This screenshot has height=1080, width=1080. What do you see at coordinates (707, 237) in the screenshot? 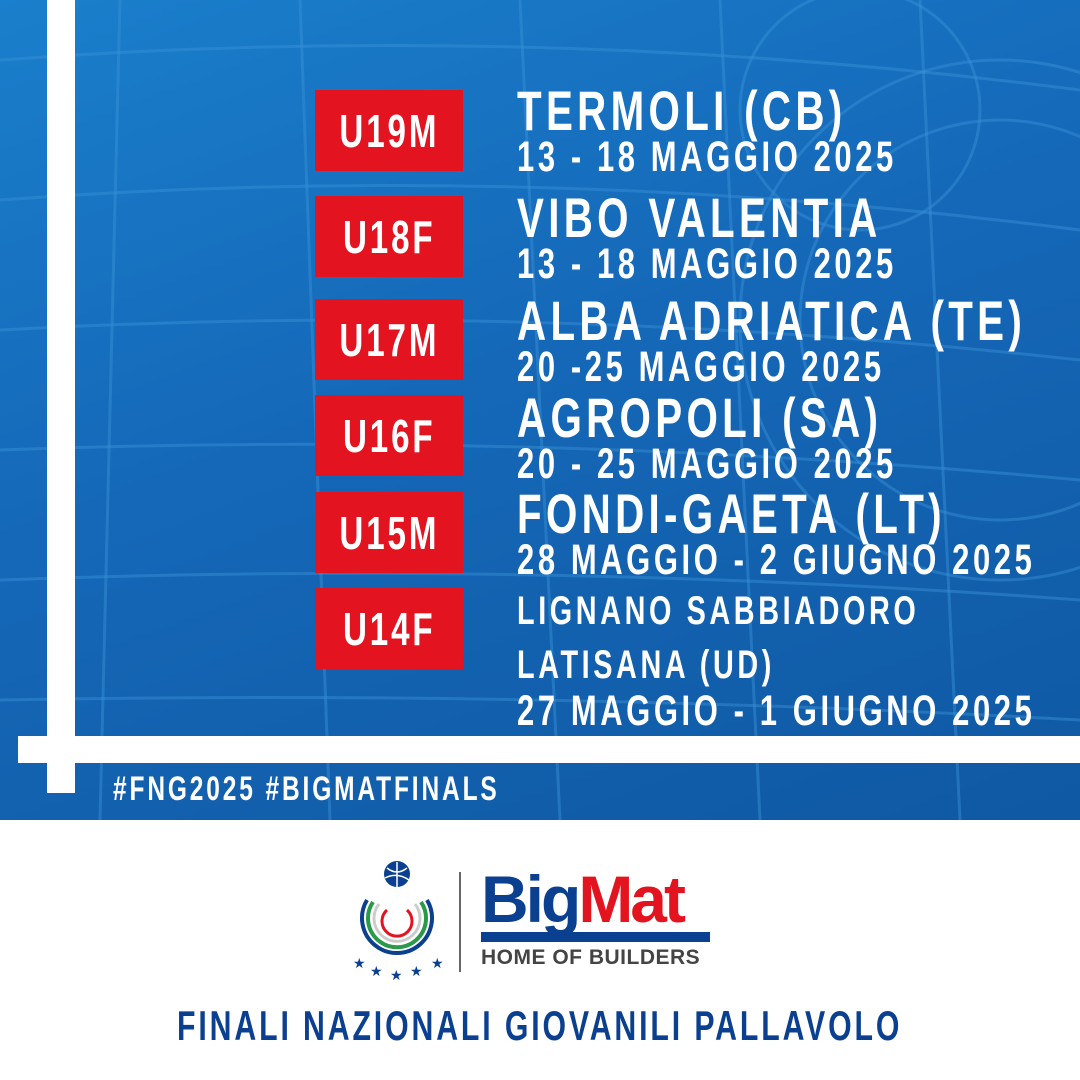
I see `event-info: VIBO VALENTIA 13 - 18 MAGGIO 2025` at bounding box center [707, 237].